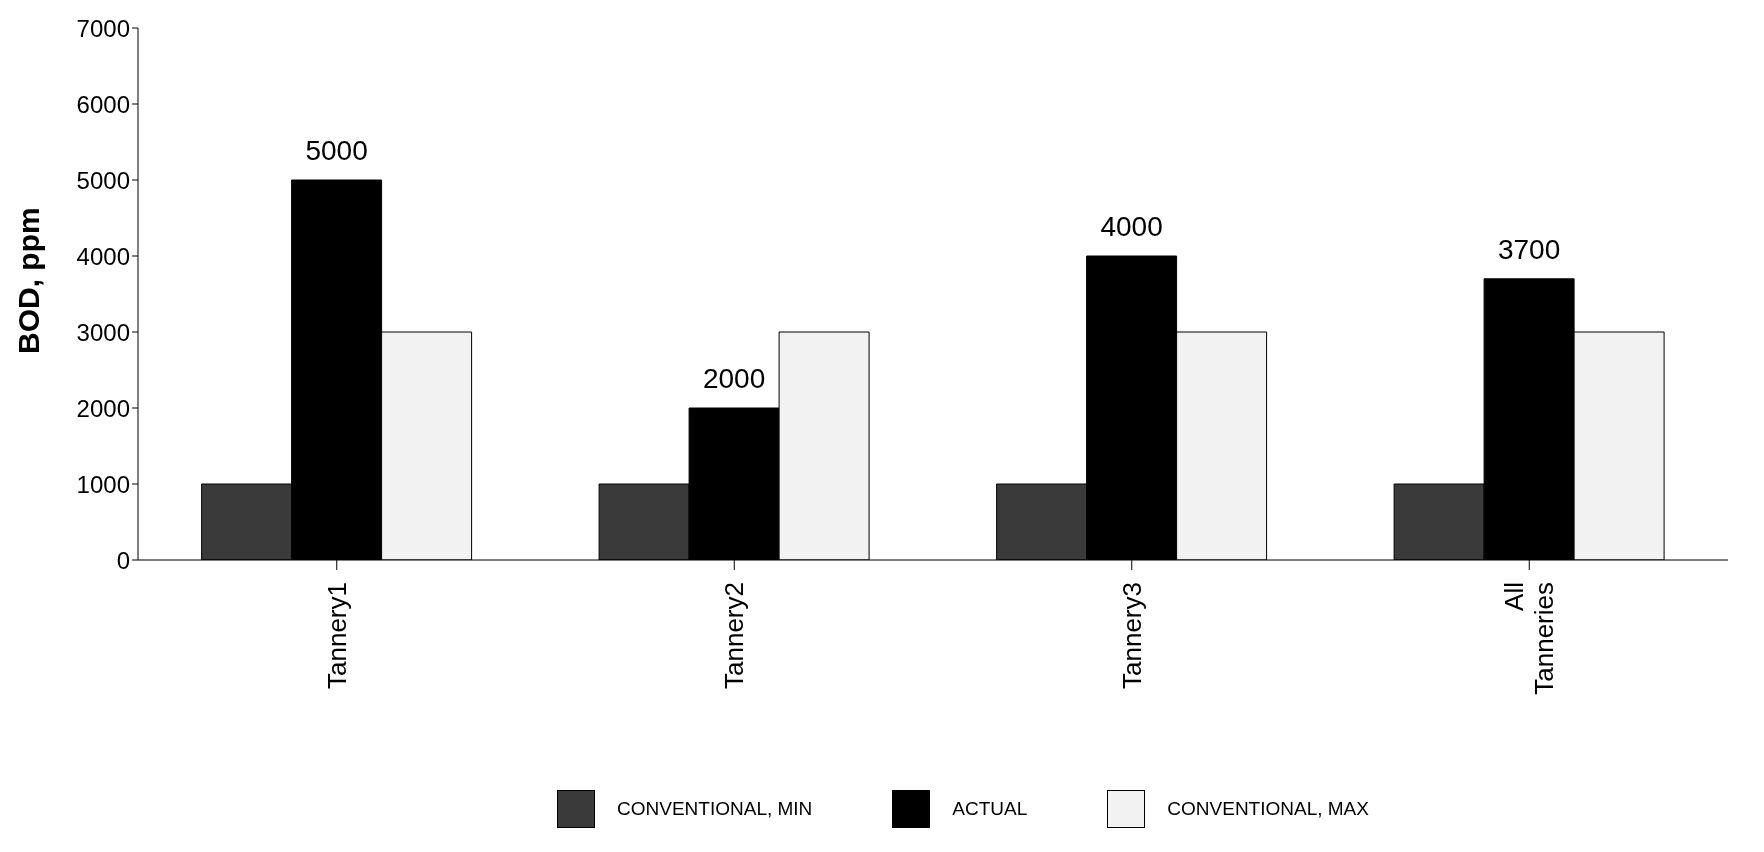 Image resolution: width=1764 pixels, height=852 pixels. What do you see at coordinates (1268, 809) in the screenshot?
I see `legend-label: CONVENTIONAL, MAX` at bounding box center [1268, 809].